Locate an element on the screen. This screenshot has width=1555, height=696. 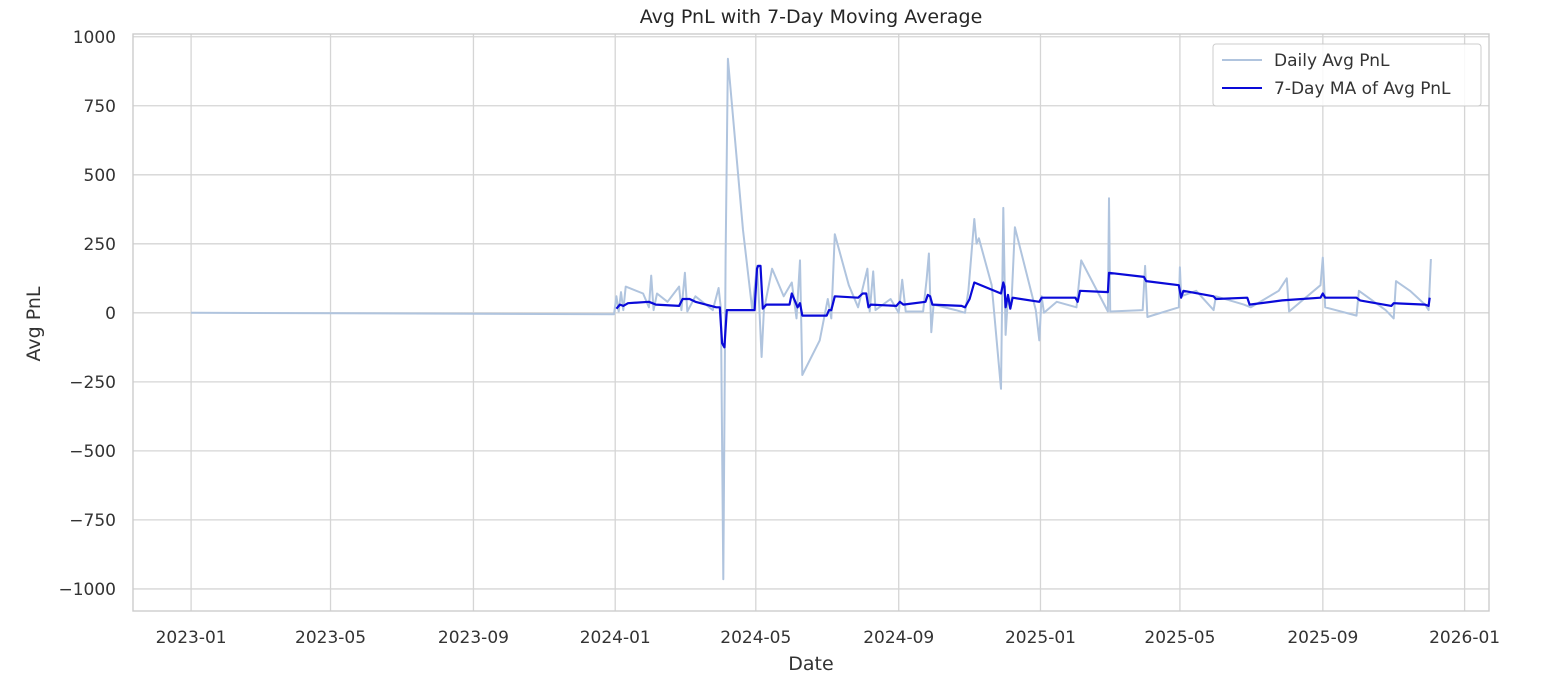
x-tick-label: 2025-05 is located at coordinates (1179, 638).